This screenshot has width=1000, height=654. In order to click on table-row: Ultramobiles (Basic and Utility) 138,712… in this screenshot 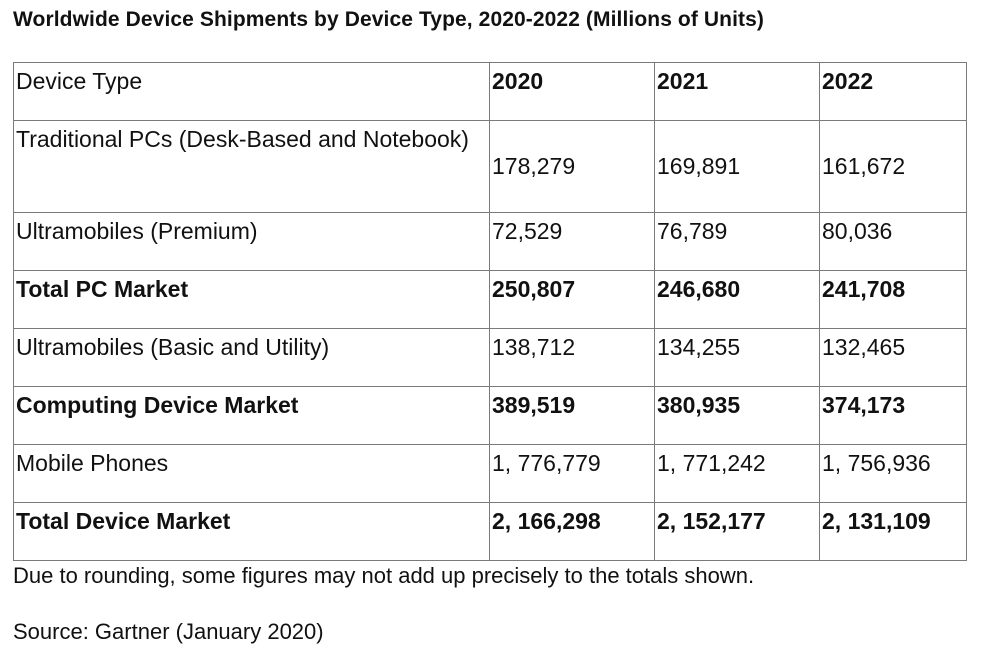, I will do `click(490, 357)`.